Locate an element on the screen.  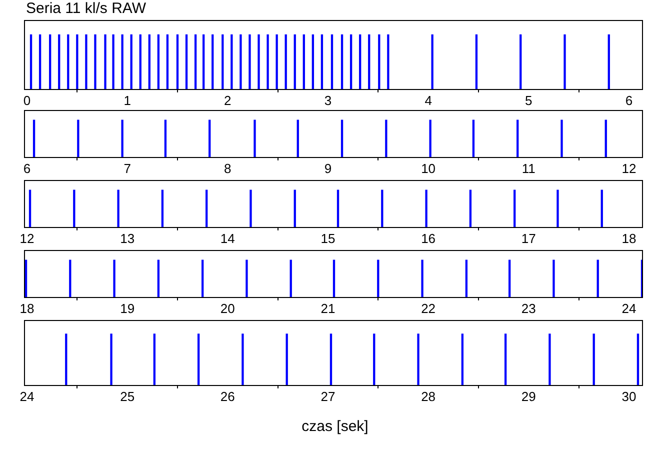
x-tick-label: 15 is located at coordinates (328, 238).